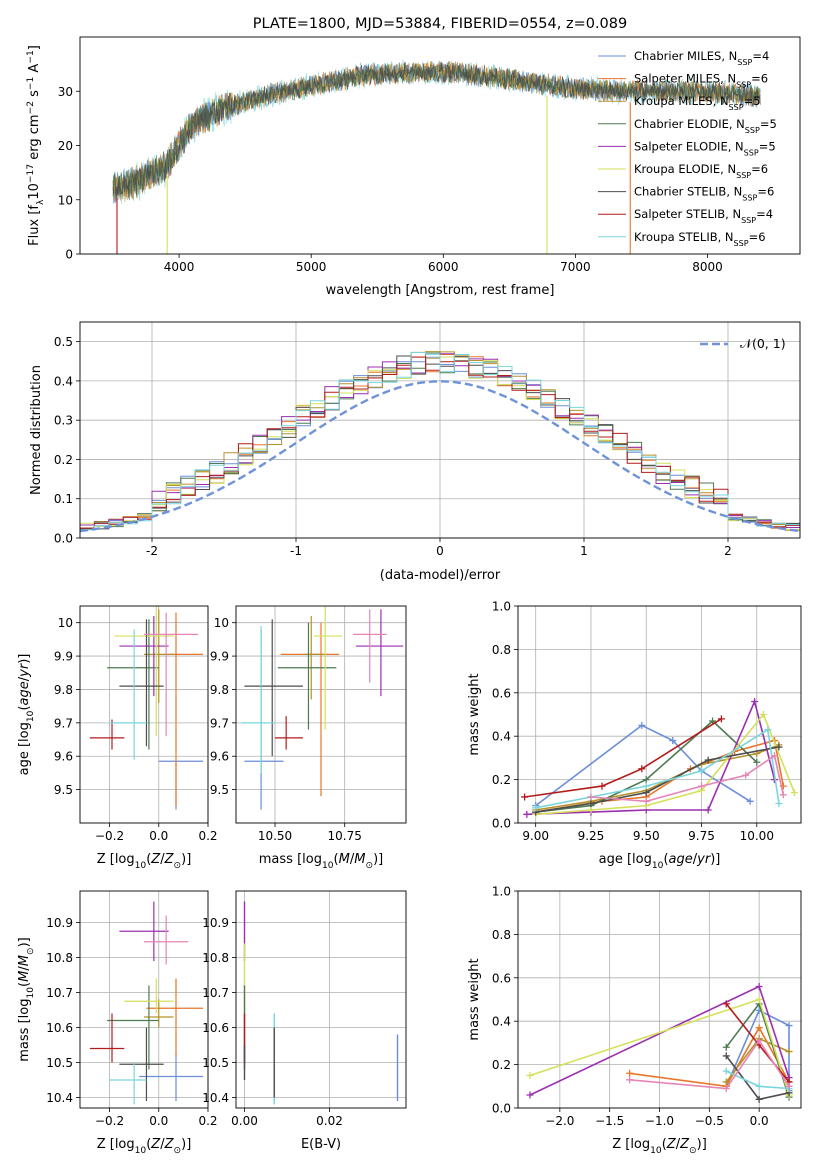  Describe the element at coordinates (34, 47) in the screenshot. I see `label-part: ]` at that location.